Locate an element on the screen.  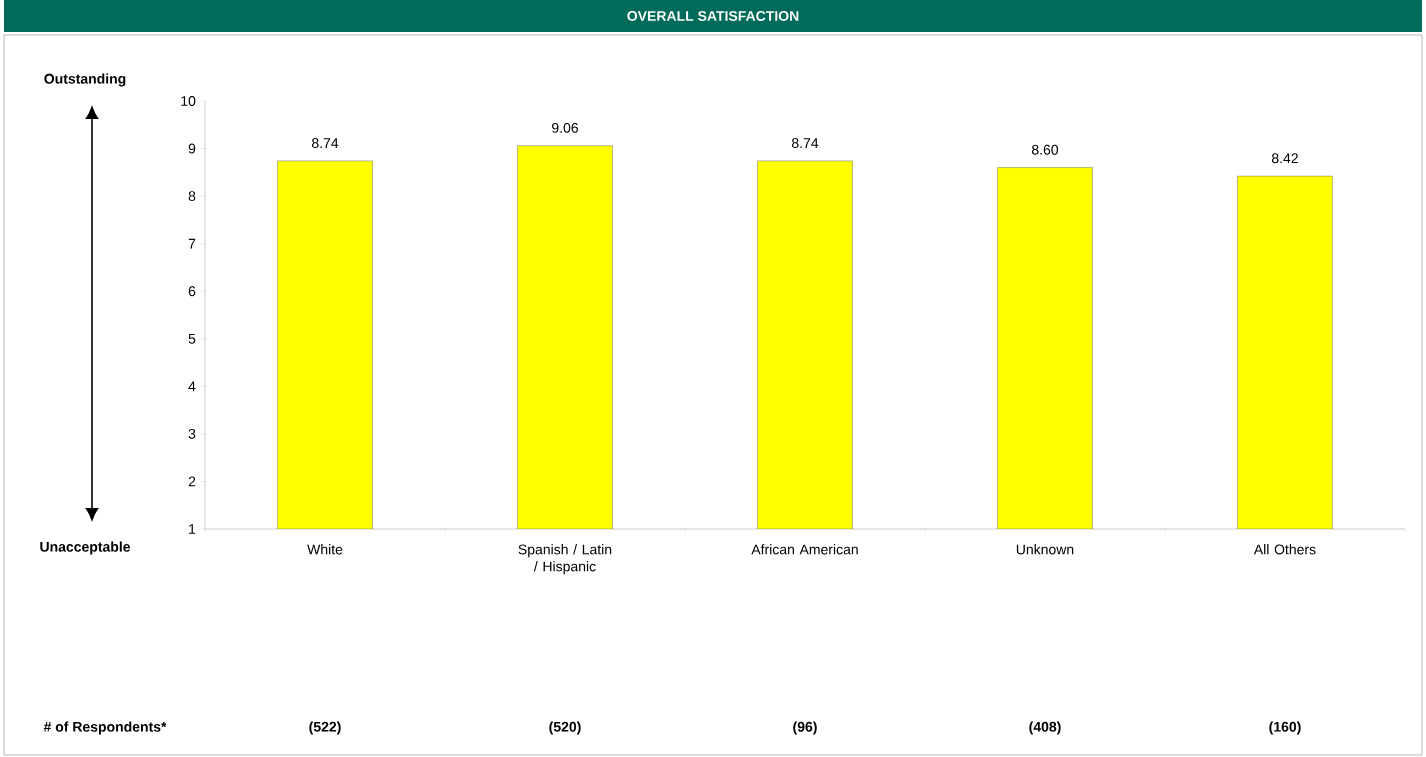
data-label: 8.42 is located at coordinates (1284, 158).